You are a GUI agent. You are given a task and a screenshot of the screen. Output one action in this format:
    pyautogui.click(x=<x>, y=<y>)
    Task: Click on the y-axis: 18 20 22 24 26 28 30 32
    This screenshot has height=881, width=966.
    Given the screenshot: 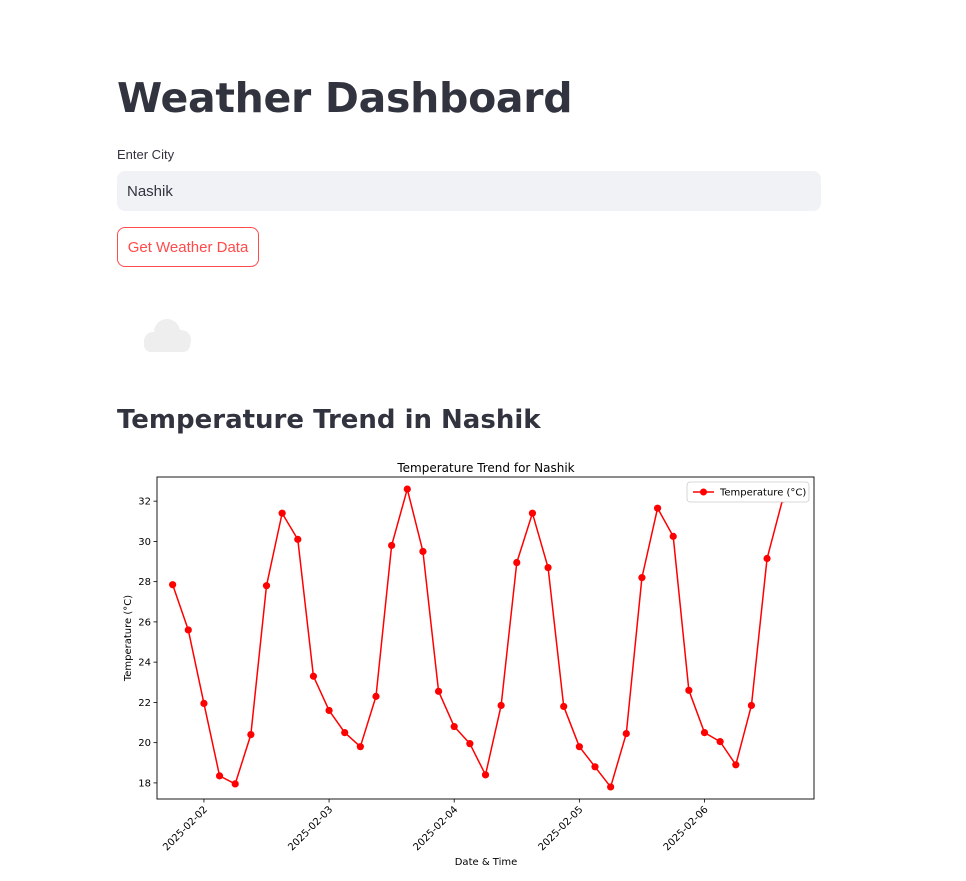 What is the action you would take?
    pyautogui.click(x=147, y=643)
    